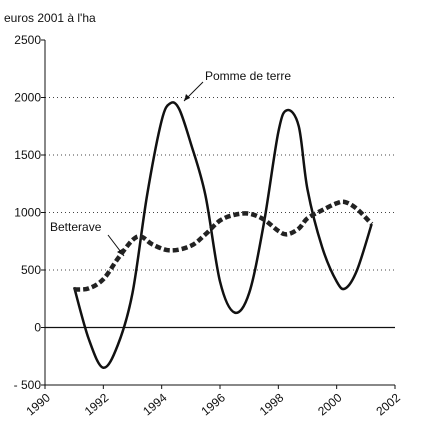 This screenshot has width=425, height=436. What do you see at coordinates (27, 40) in the screenshot?
I see `y-tick-label: 2500` at bounding box center [27, 40].